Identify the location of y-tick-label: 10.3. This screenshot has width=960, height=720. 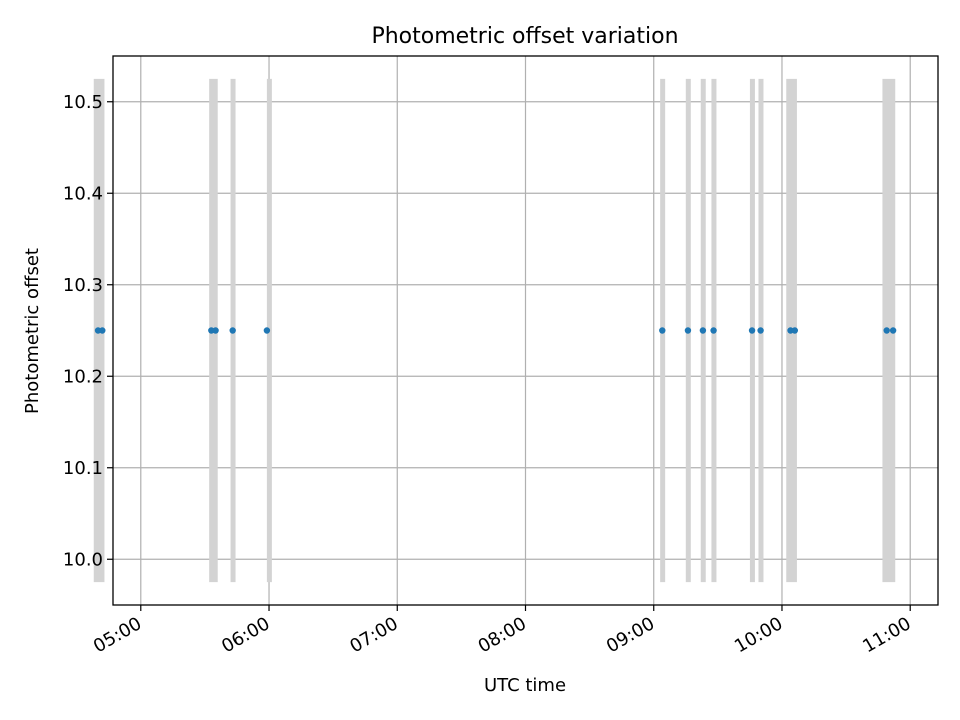
(83, 285).